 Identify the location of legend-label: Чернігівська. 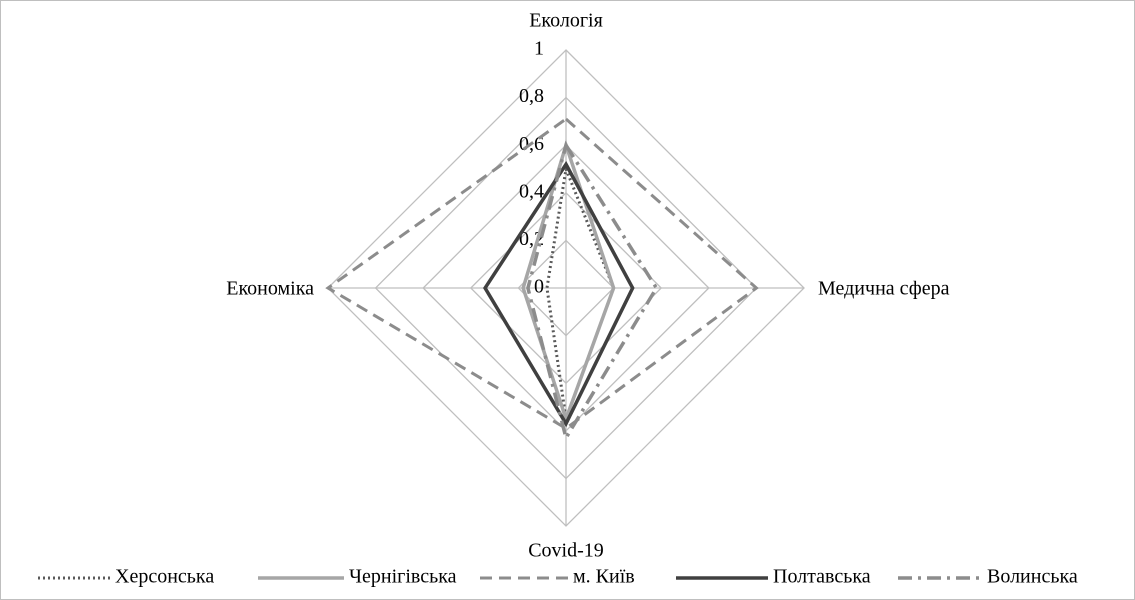
(403, 577).